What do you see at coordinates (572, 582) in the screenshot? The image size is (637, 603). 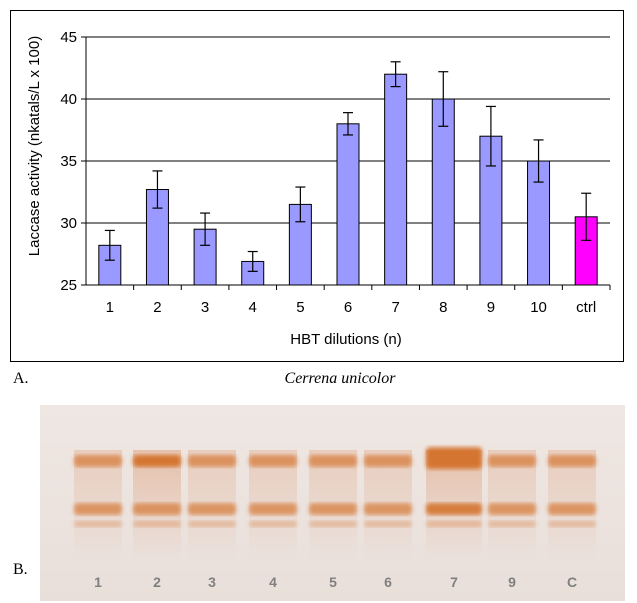 I see `gel-lane-label: C` at bounding box center [572, 582].